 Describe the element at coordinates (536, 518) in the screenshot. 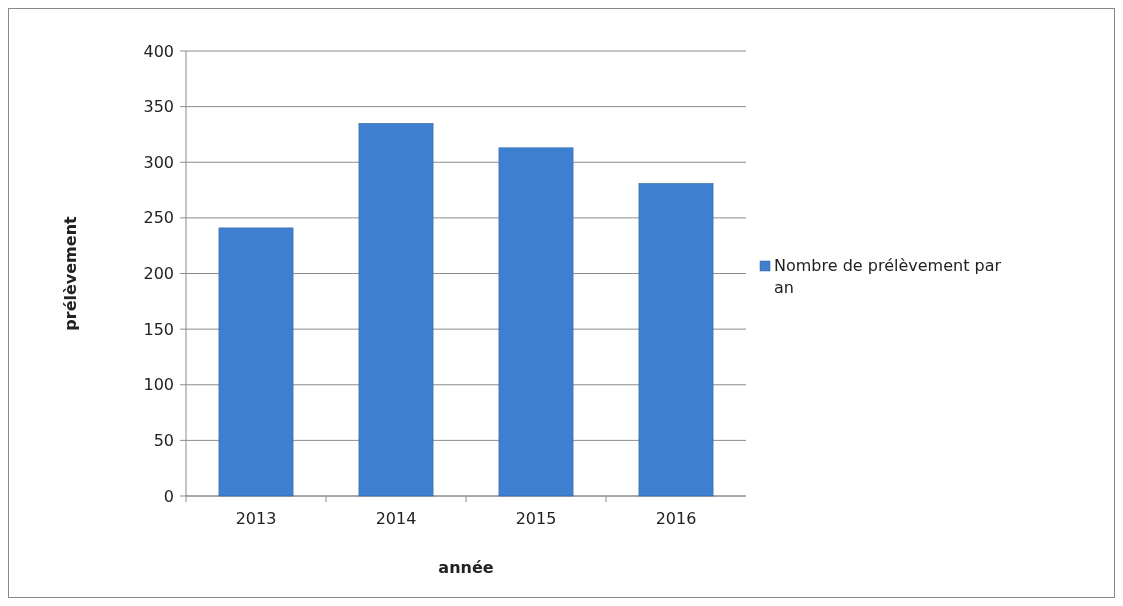

I see `x-tick-label: 2015` at that location.